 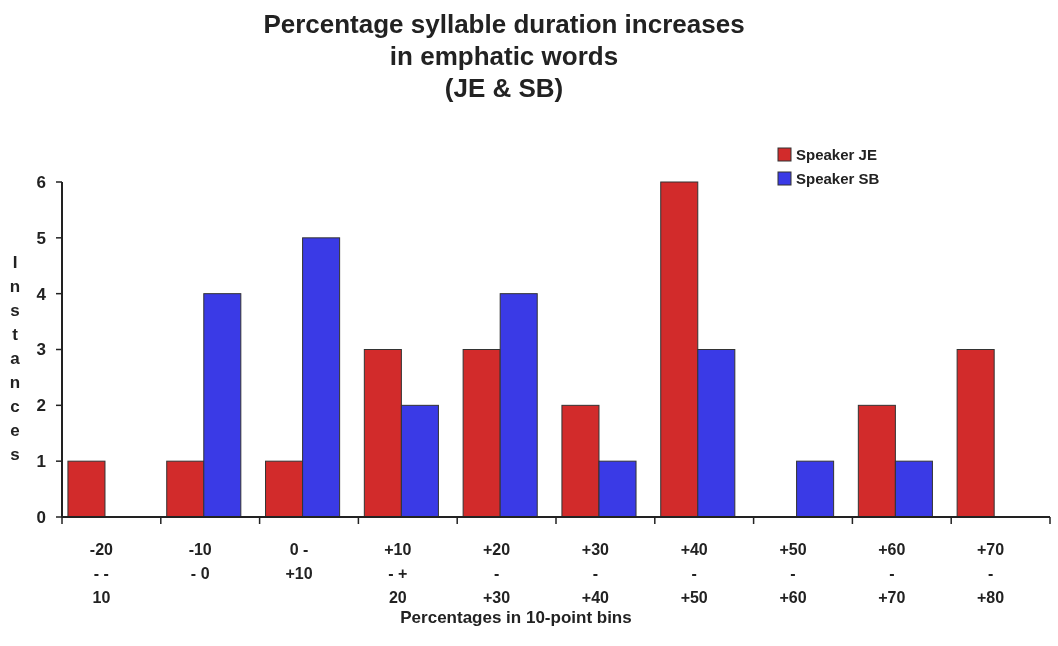 What do you see at coordinates (398, 573) in the screenshot?
I see `x-tick-label: +10 - + 20` at bounding box center [398, 573].